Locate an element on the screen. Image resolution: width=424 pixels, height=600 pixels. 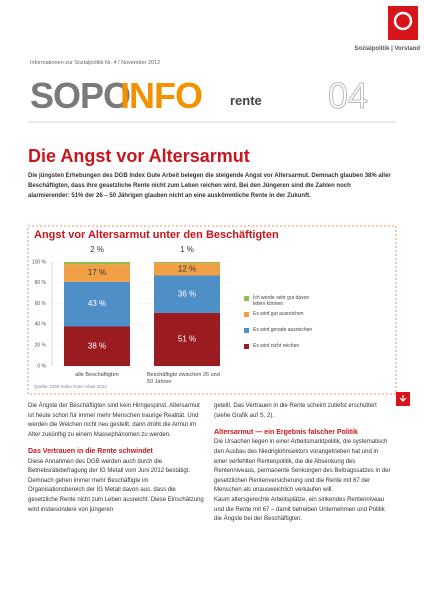
value-label: 12 % is located at coordinates (187, 268).